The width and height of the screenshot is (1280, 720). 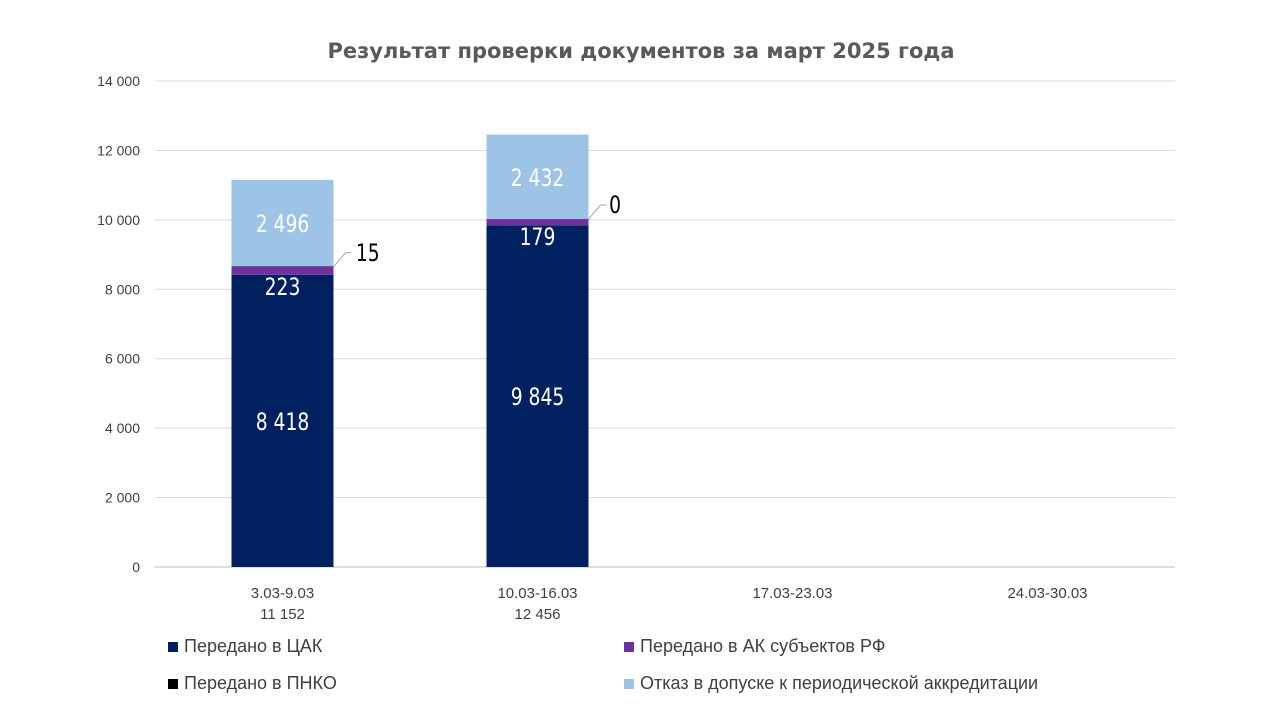 I want to click on legend-item: Передано в ПНКО, so click(x=252, y=683).